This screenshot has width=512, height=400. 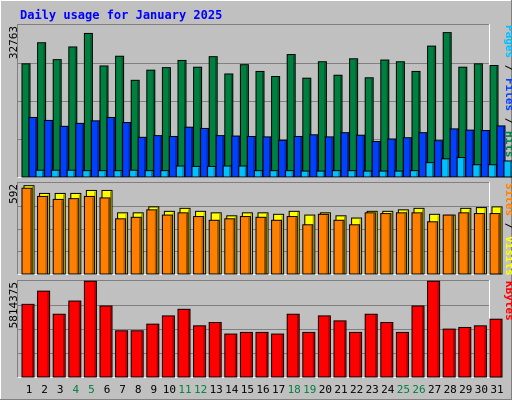 What do you see at coordinates (309, 389) in the screenshot?
I see `x-tick-day-19: 19` at bounding box center [309, 389].